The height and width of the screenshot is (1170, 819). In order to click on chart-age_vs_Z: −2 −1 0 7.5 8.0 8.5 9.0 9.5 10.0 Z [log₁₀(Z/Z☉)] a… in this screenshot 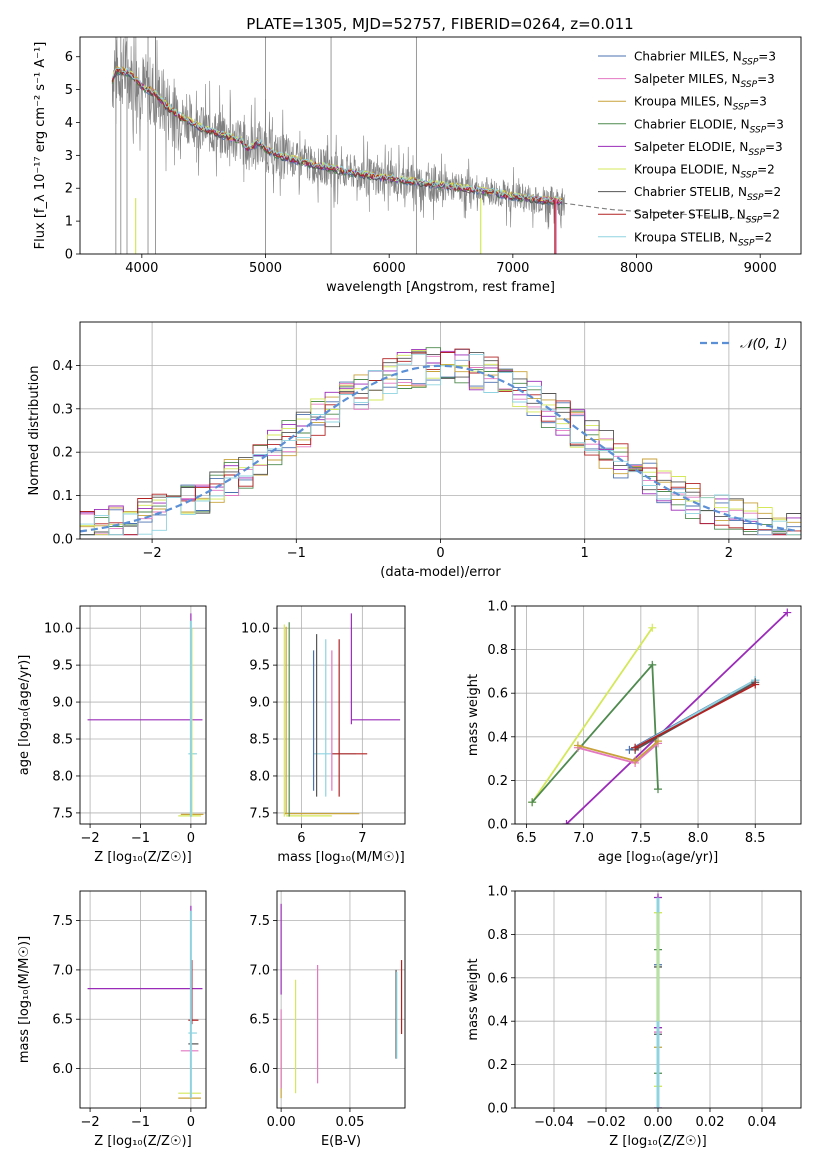, I will do `click(112, 735)`.